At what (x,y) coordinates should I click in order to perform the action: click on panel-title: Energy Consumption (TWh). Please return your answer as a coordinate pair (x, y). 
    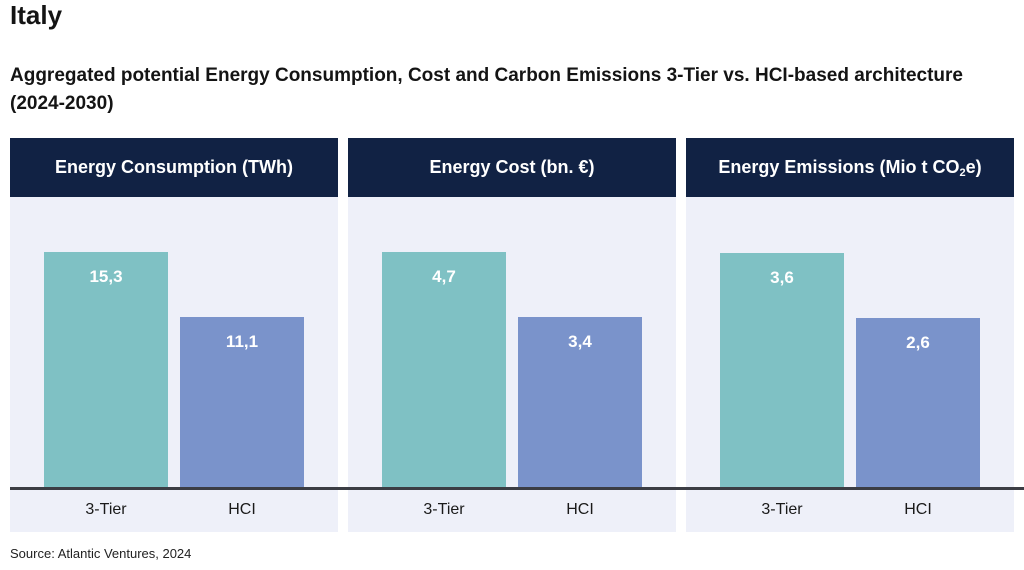
    Looking at the image, I should click on (174, 166).